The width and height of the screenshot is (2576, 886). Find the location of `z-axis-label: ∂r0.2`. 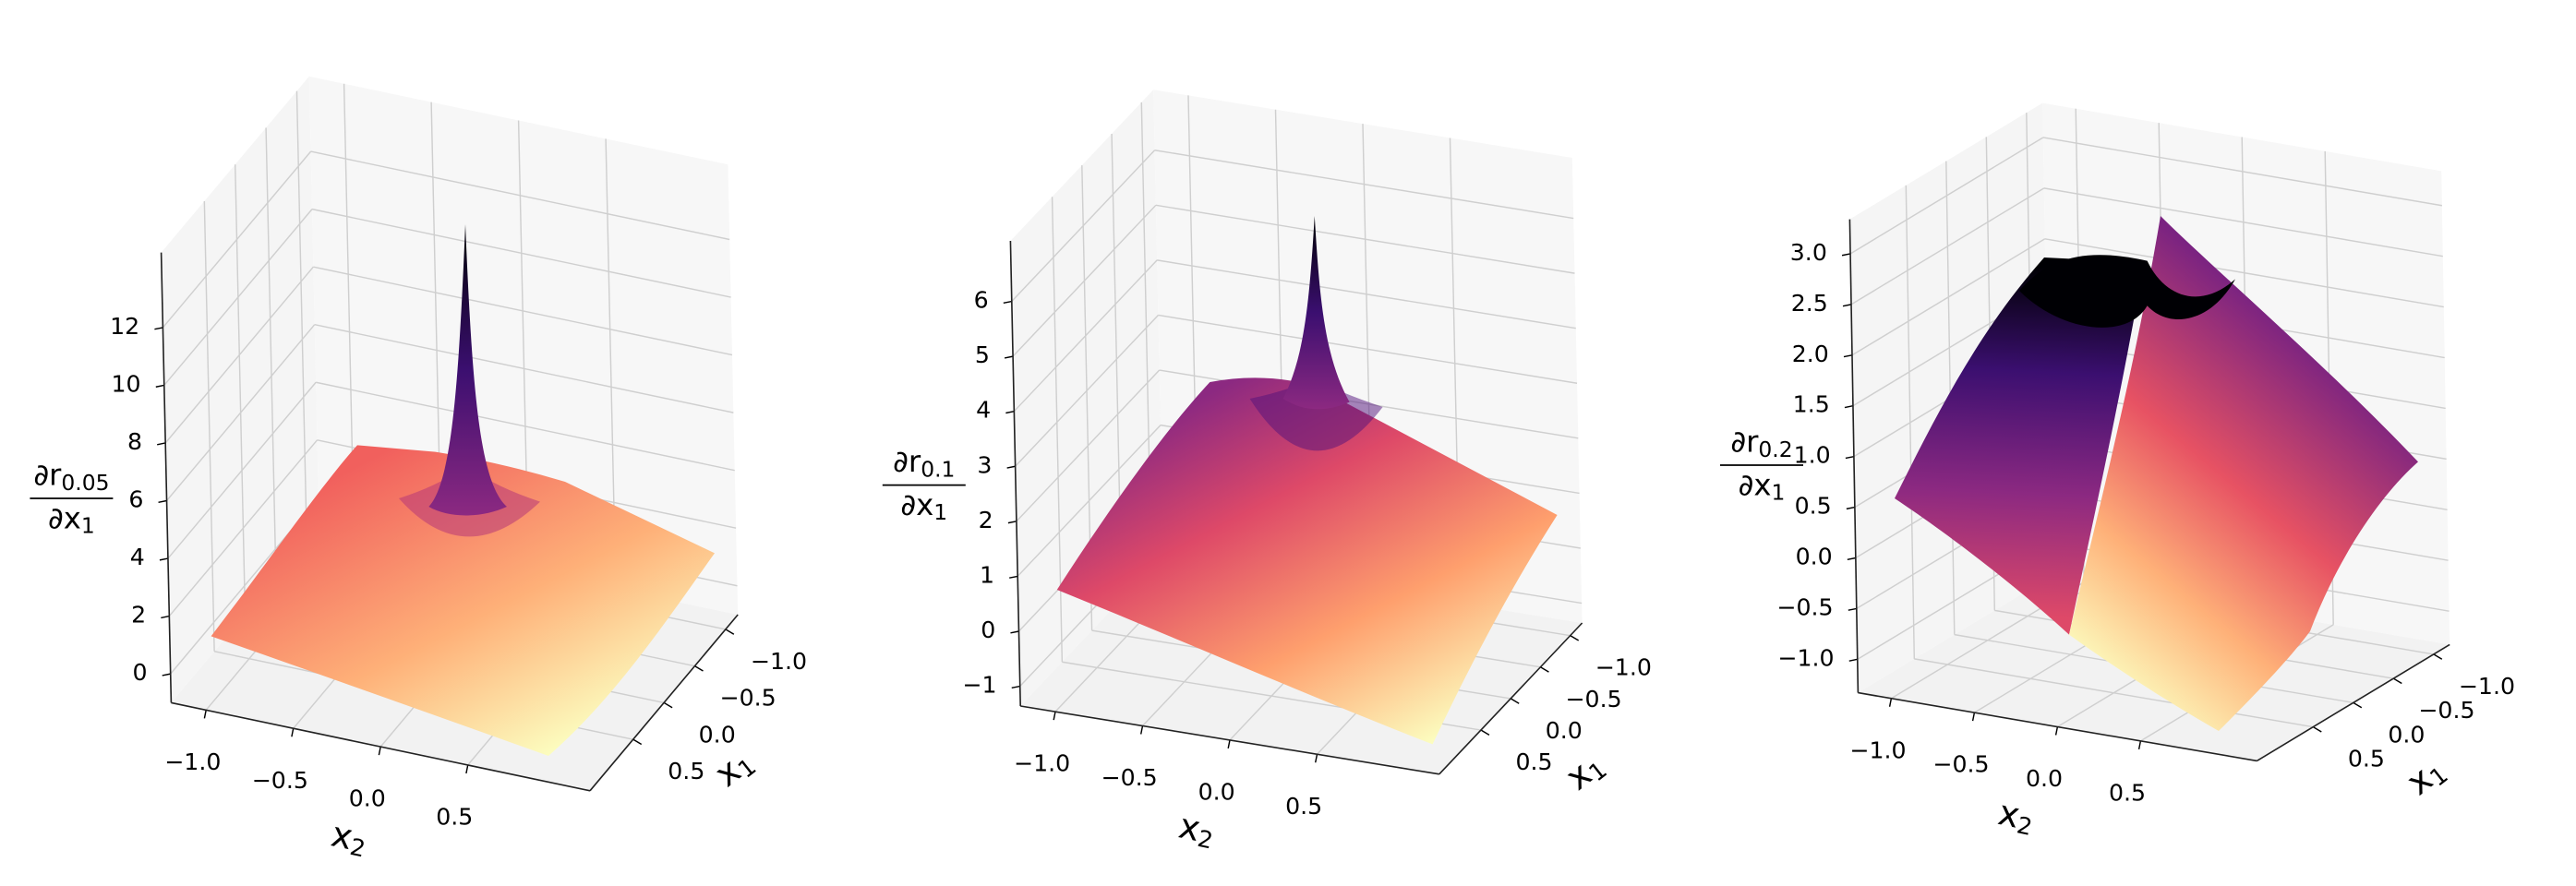

z-axis-label: ∂r0.2 is located at coordinates (1761, 444).